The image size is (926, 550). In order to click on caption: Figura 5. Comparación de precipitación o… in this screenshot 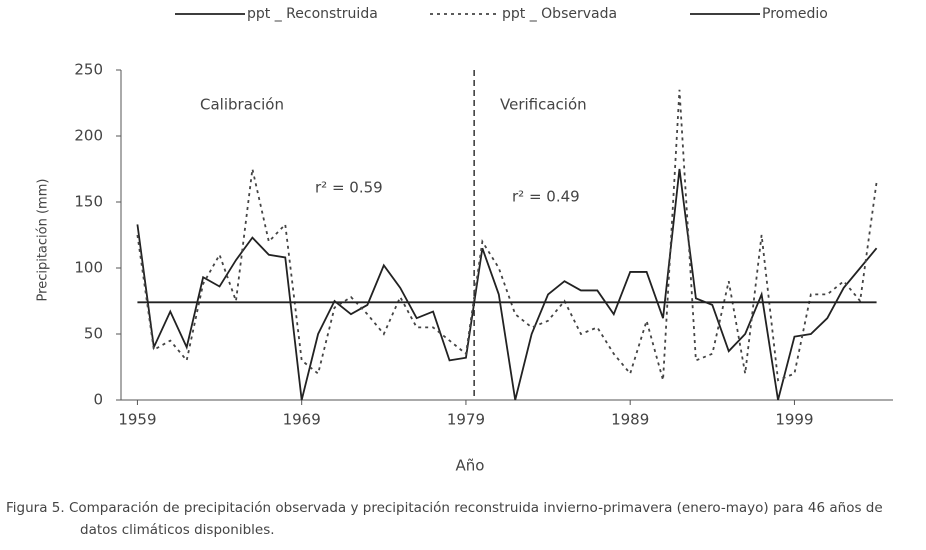, I will do `click(444, 508)`.